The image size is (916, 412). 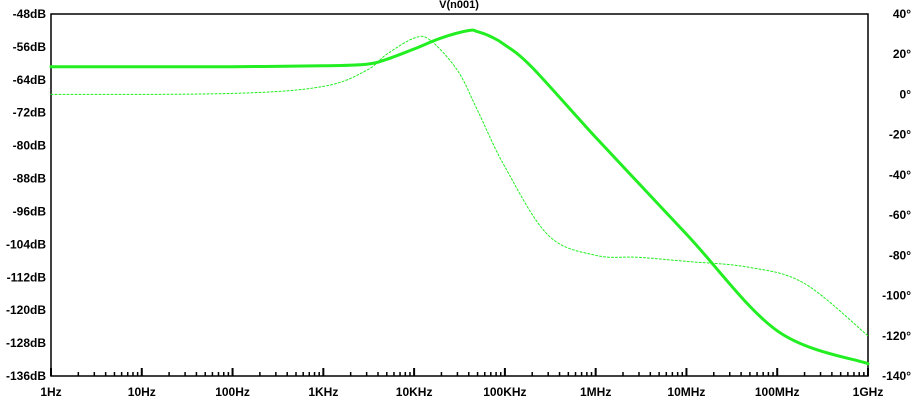 I want to click on left-tick-label: -112dB, so click(x=27, y=277).